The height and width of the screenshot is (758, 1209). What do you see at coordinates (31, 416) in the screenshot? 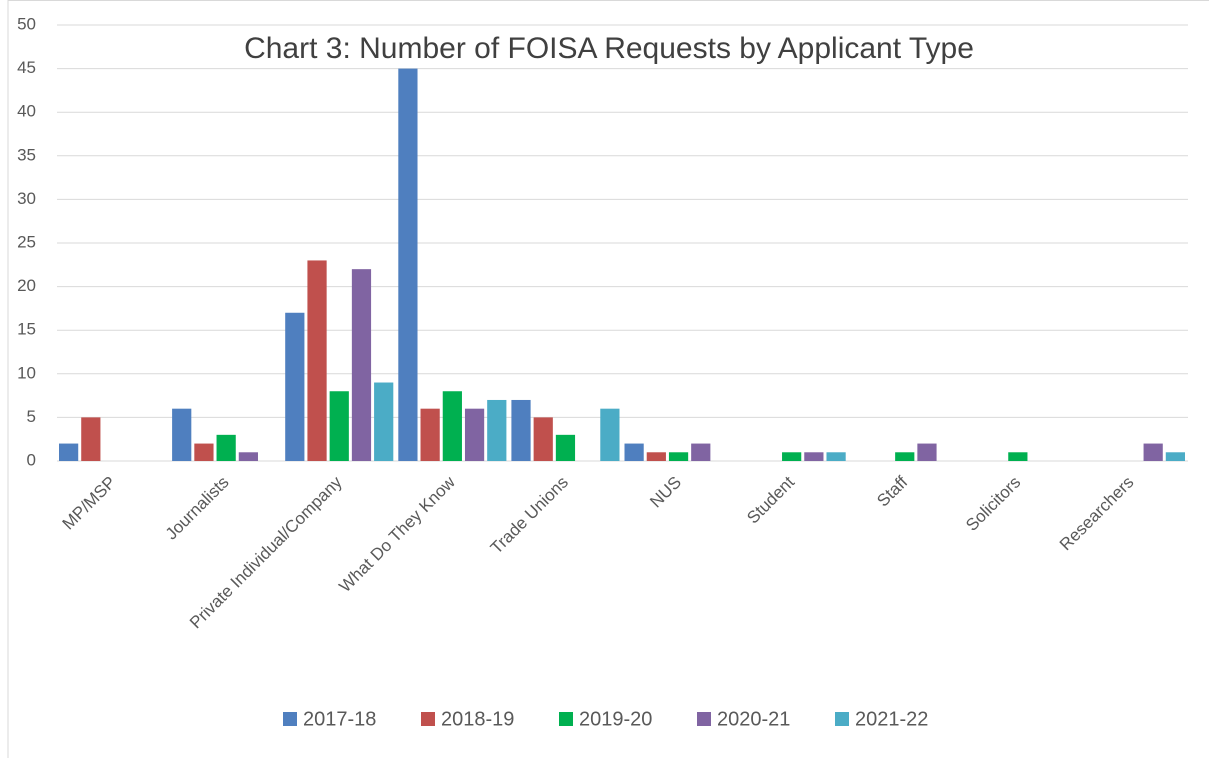
I see `y-tick-label: 5` at bounding box center [31, 416].